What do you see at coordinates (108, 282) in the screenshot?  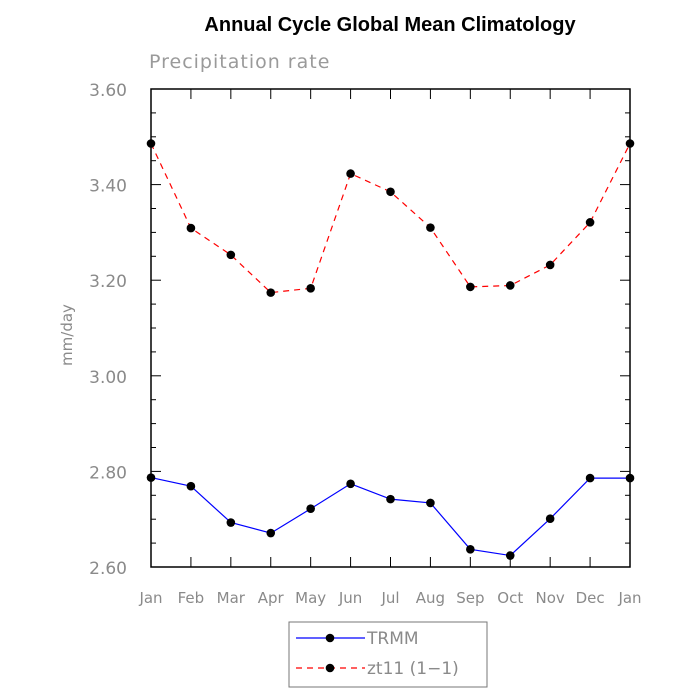 I see `y-tick-label: 3.20` at bounding box center [108, 282].